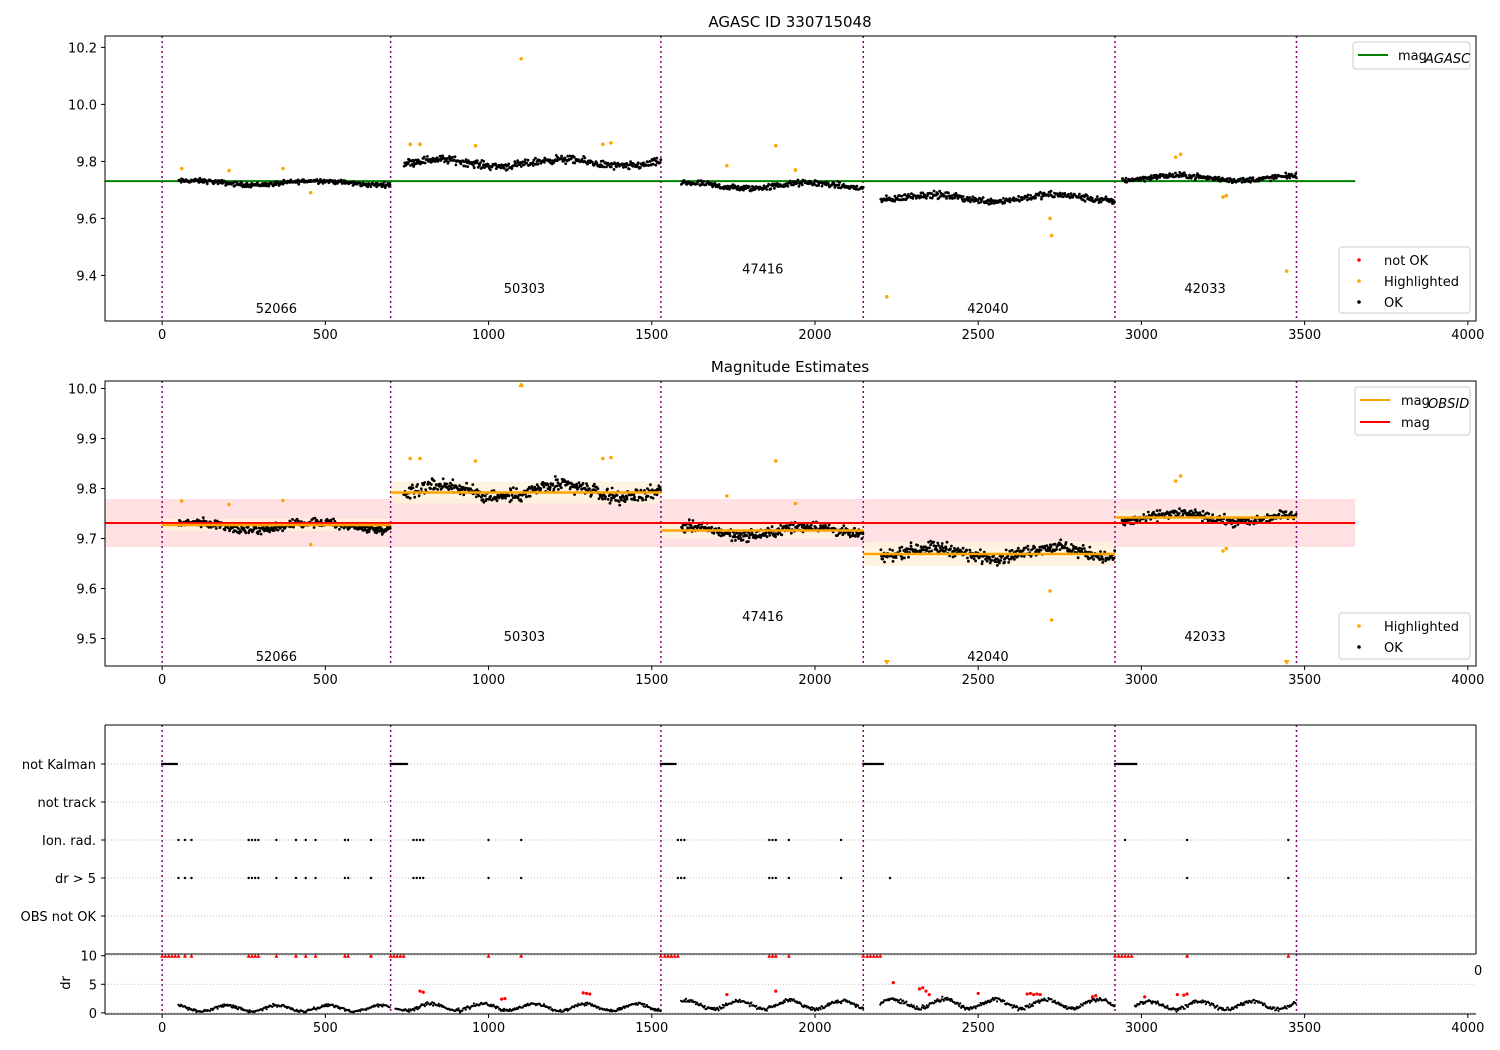 This screenshot has height=1050, width=1500. What do you see at coordinates (488, 1028) in the screenshot?
I see `p4-x-tick-label: 1000` at bounding box center [488, 1028].